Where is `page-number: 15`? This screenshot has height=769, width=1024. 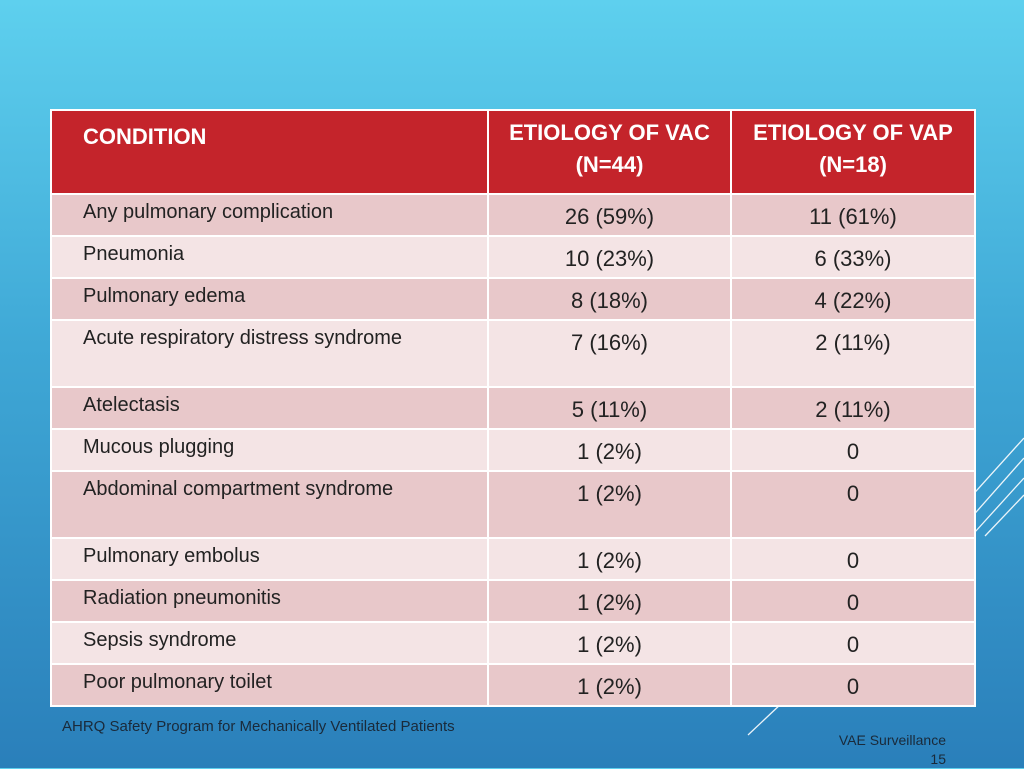 page-number: 15 is located at coordinates (938, 759).